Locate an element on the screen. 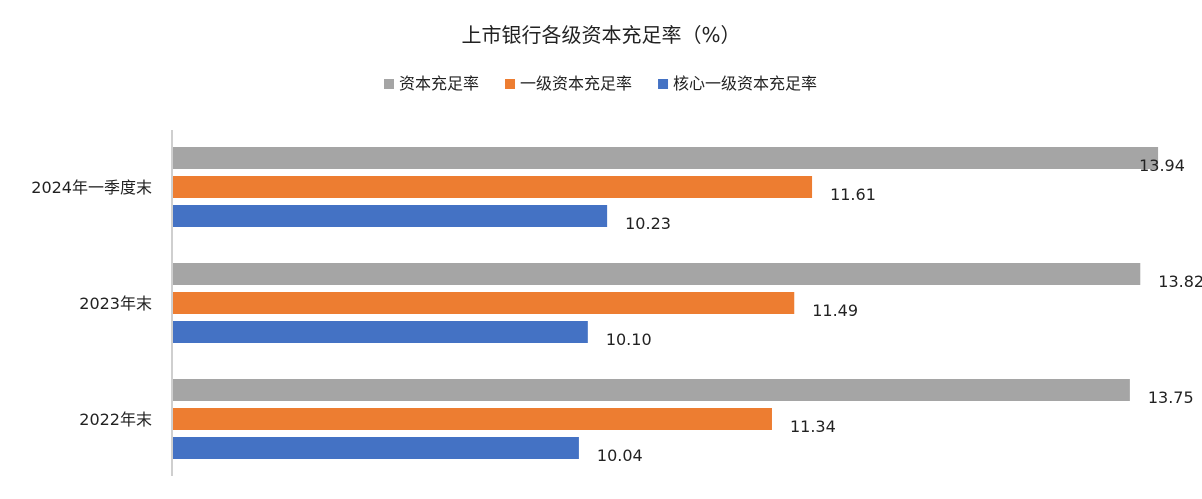  legend-label: 核心一级资本充足率 is located at coordinates (745, 83).